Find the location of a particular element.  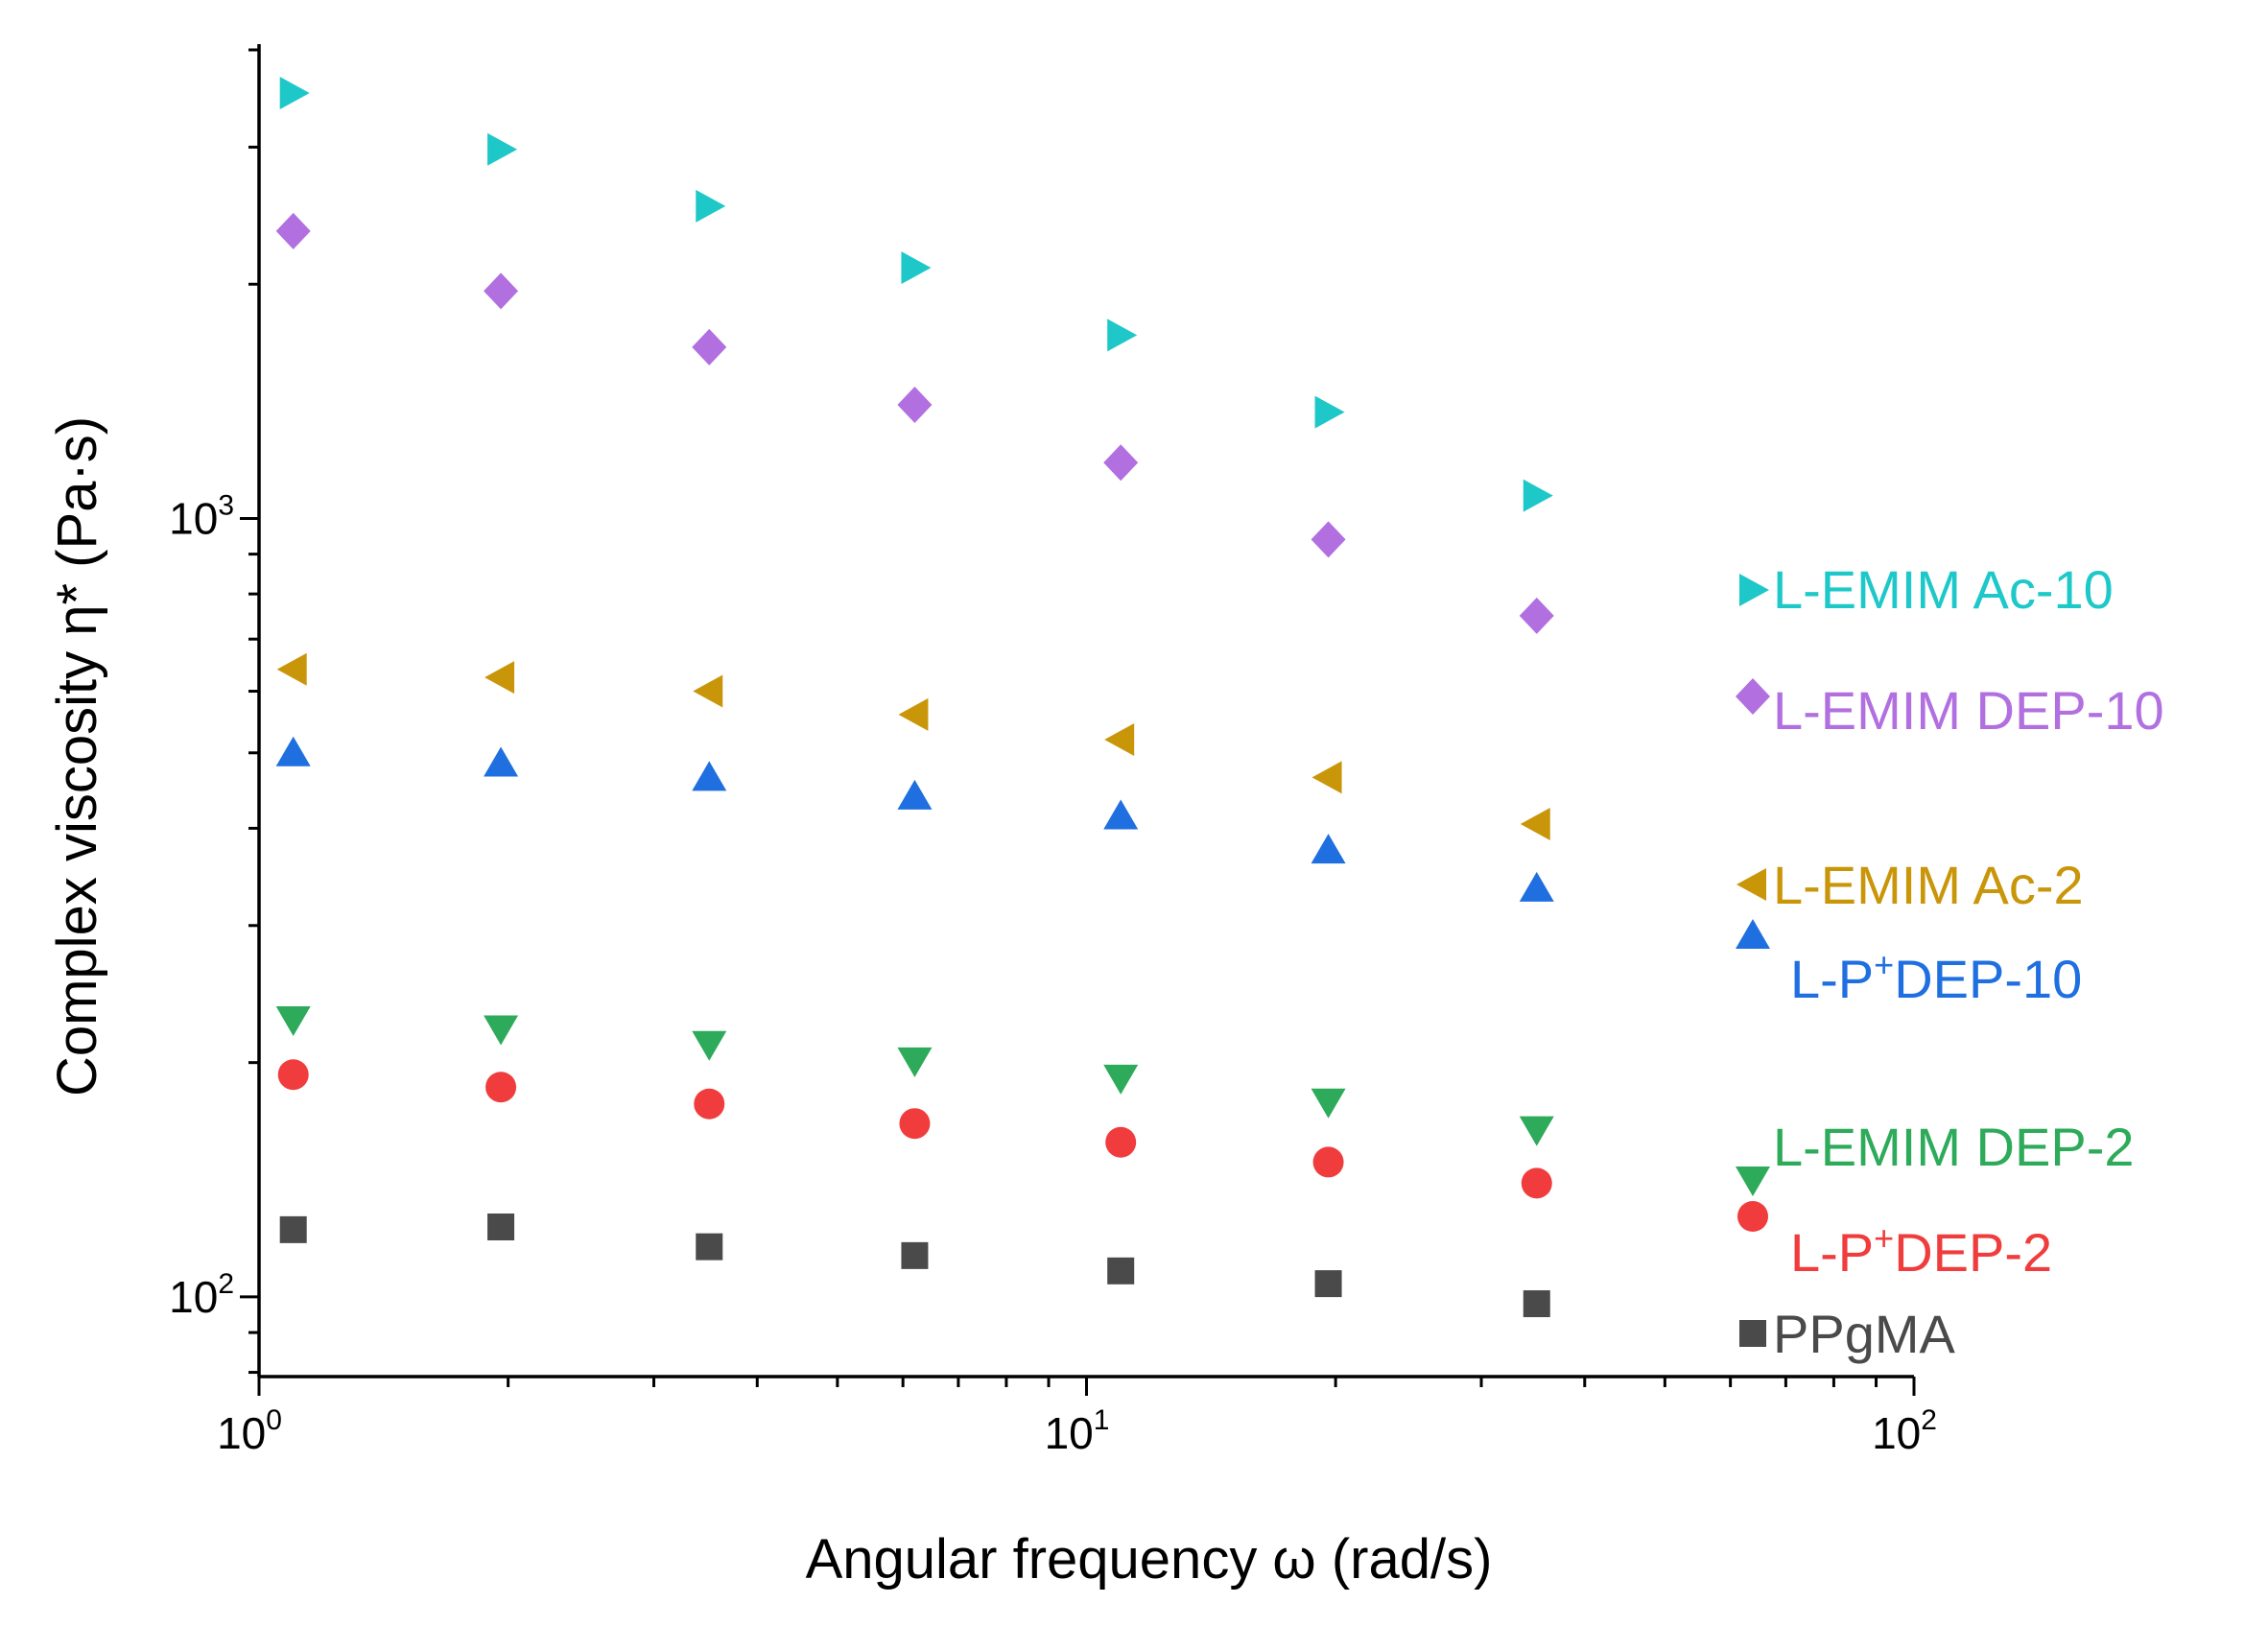

x-tick-label: 10⁰ is located at coordinates (250, 1431).